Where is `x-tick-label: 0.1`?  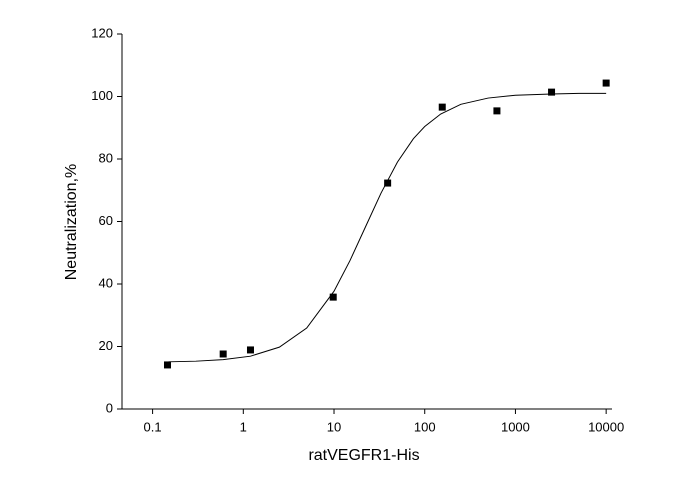 x-tick-label: 0.1 is located at coordinates (153, 426).